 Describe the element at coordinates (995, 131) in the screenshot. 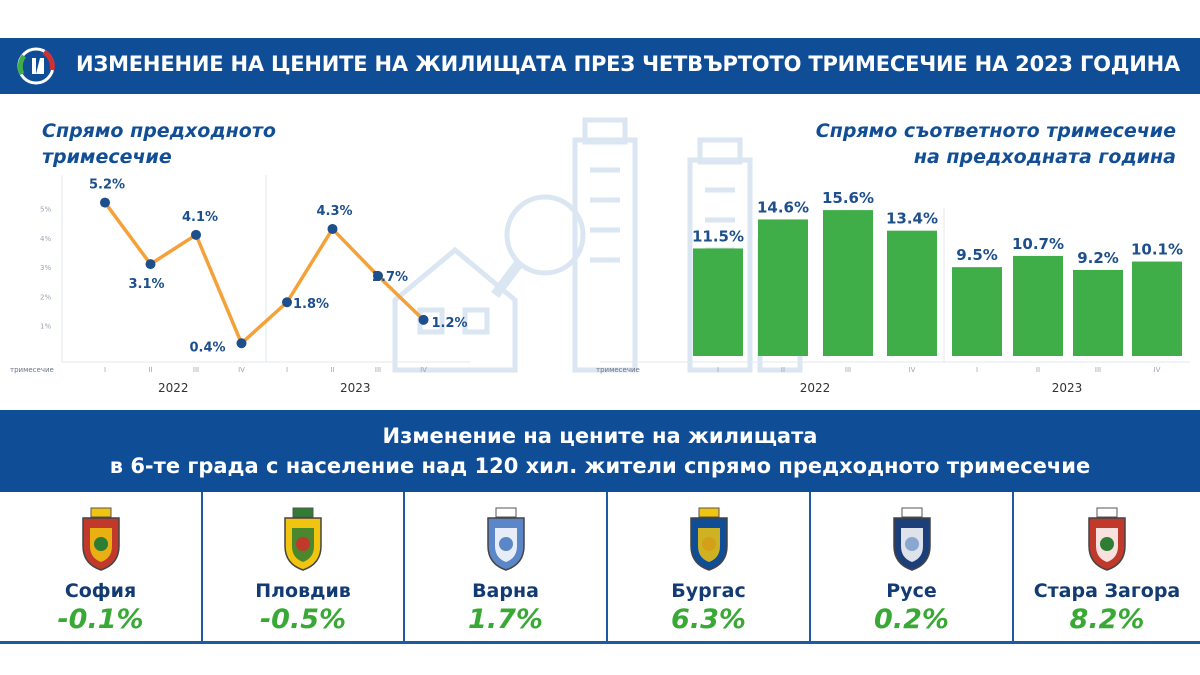

I see `bar-chart-title-line-1: Спрямо съответното тримесечие` at that location.